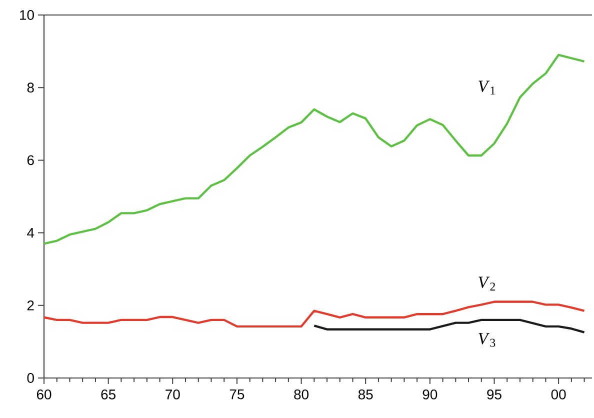 The height and width of the screenshot is (418, 594). I want to click on x-tick-label: 75, so click(237, 395).